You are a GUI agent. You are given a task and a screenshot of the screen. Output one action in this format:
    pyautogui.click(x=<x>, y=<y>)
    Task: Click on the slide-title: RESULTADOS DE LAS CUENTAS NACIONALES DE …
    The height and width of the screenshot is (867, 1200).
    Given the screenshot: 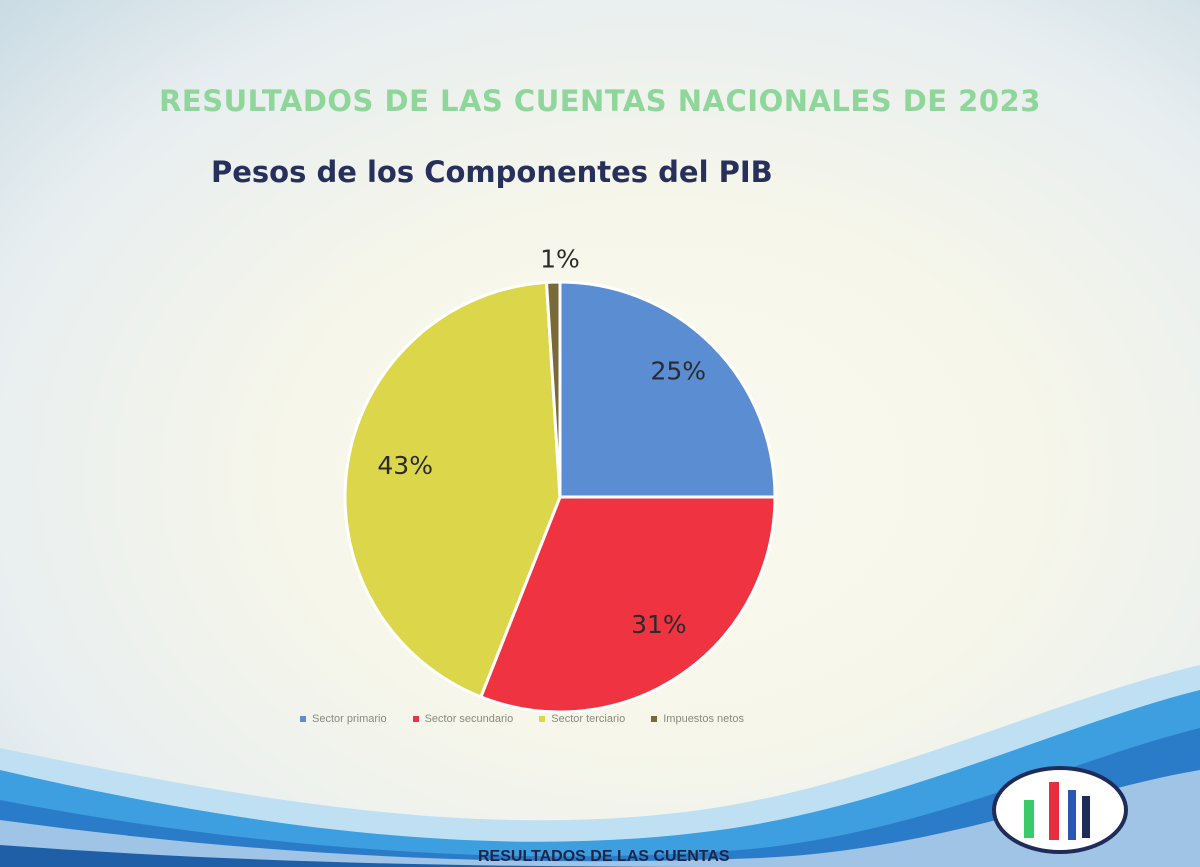 What is the action you would take?
    pyautogui.click(x=600, y=101)
    